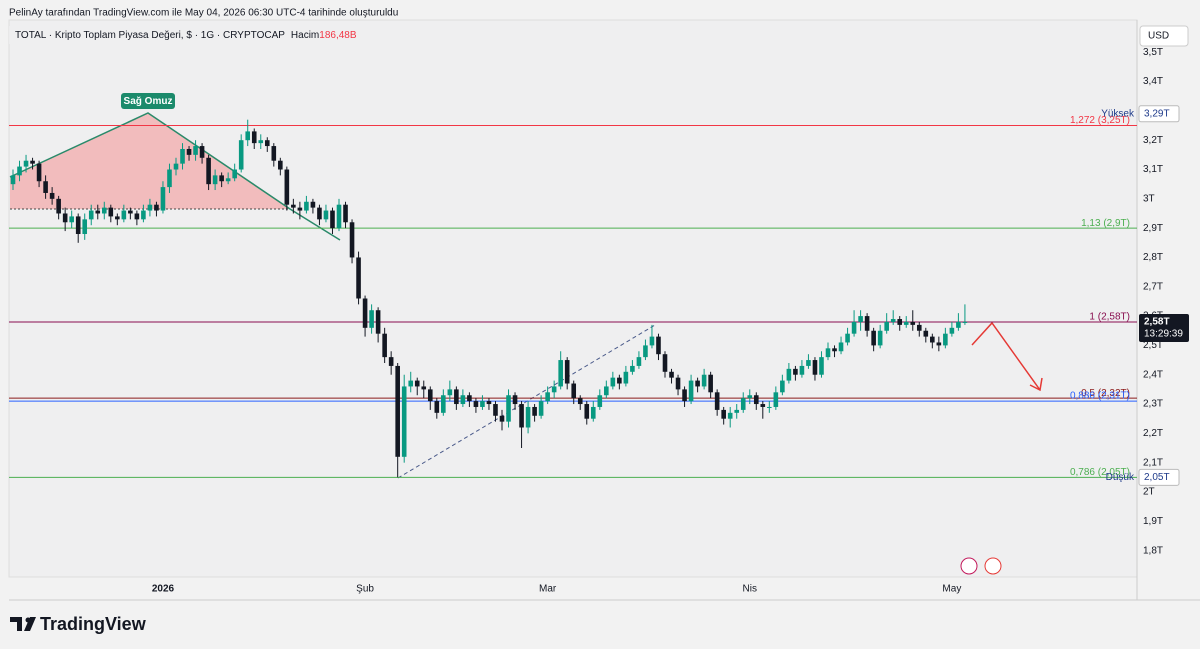 The image size is (1200, 649). What do you see at coordinates (1153, 345) in the screenshot?
I see `y-tick-label: 2,5T` at bounding box center [1153, 345].